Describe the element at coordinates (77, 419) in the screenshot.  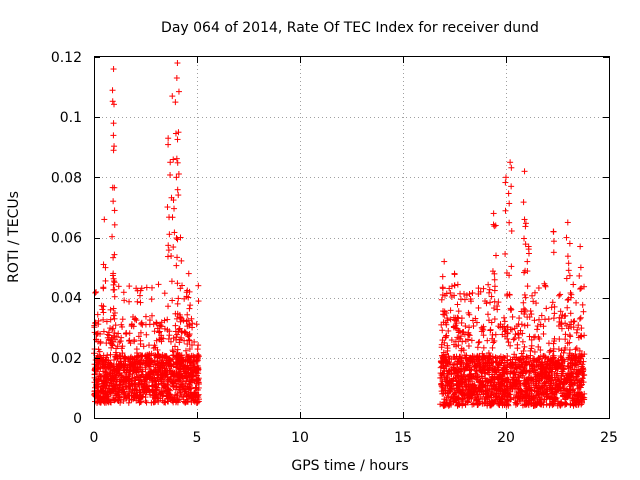
I see `y-tick-label: 0` at that location.